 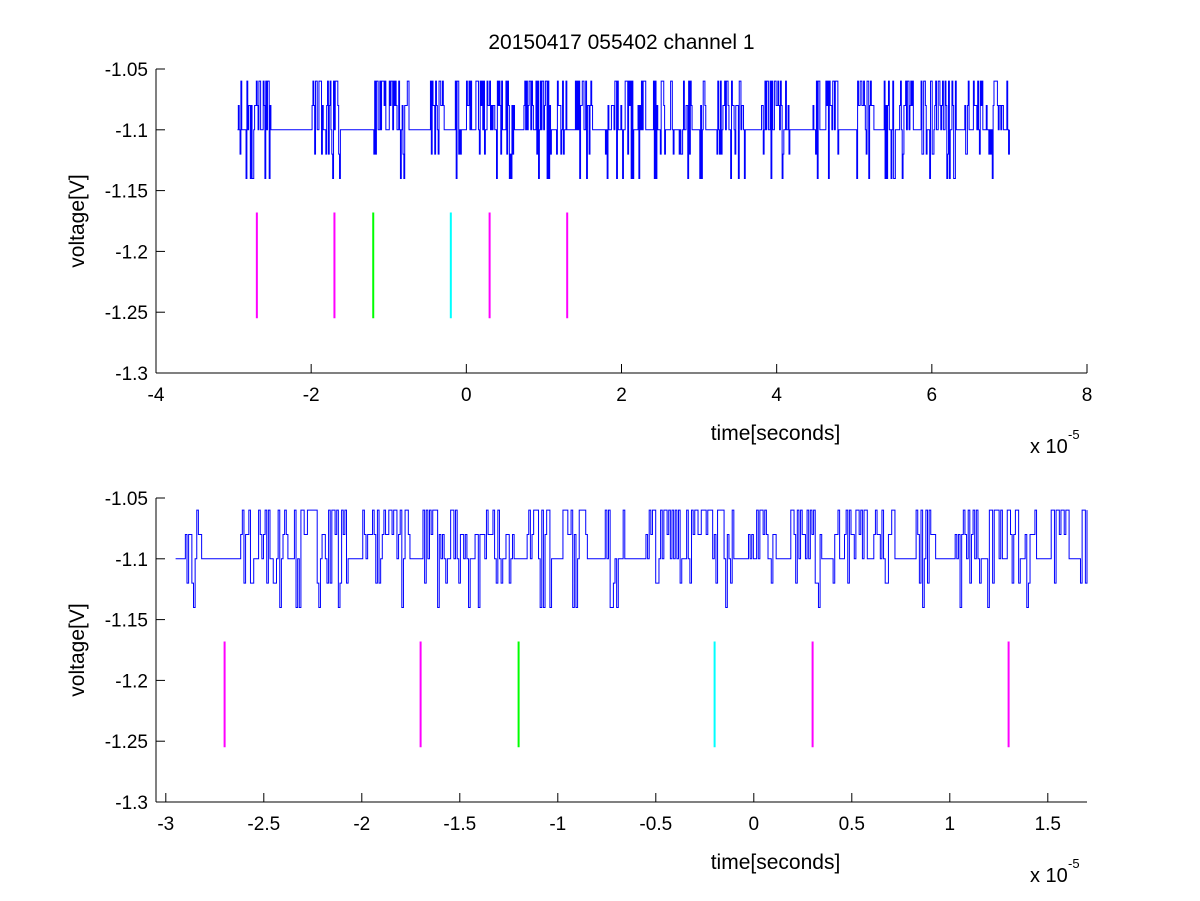 What do you see at coordinates (131, 252) in the screenshot?
I see `y-tick-label-1-2: -1.2` at bounding box center [131, 252].